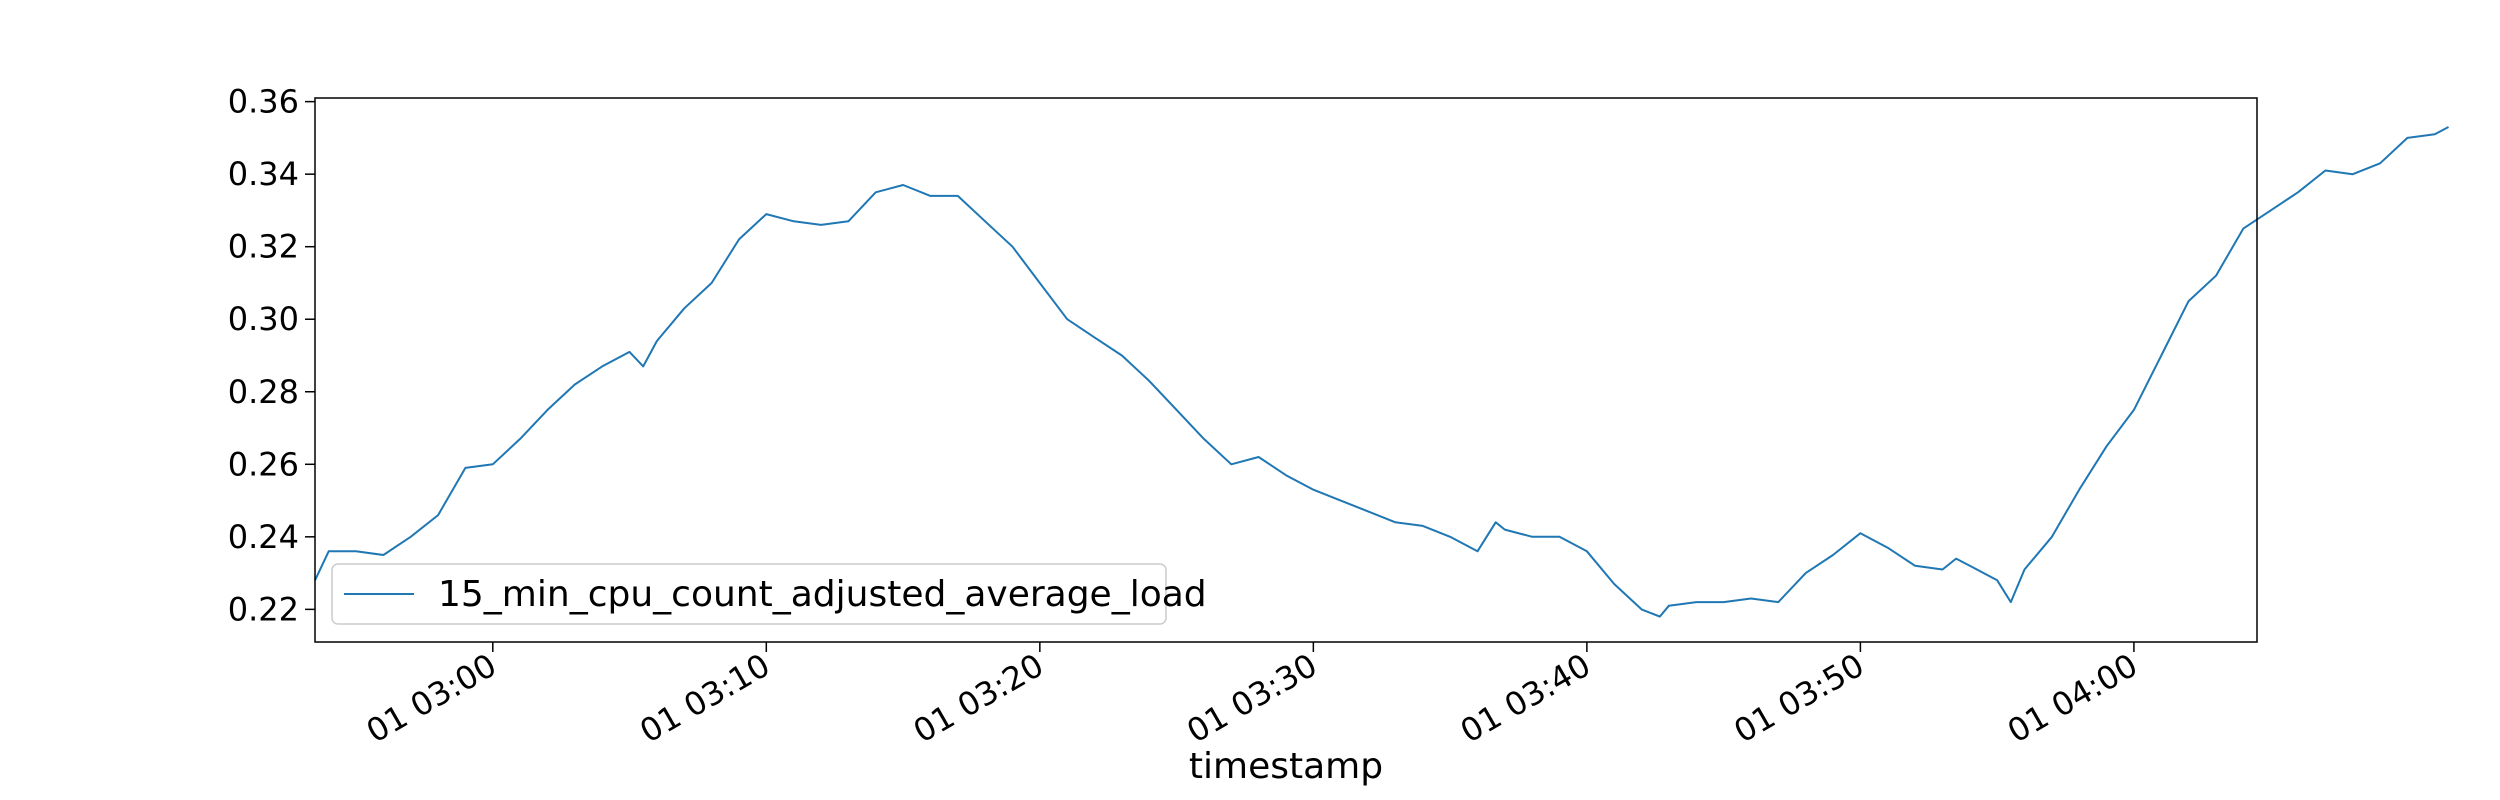  What do you see at coordinates (263, 392) in the screenshot?
I see `y-tick-label: 0.28` at bounding box center [263, 392].